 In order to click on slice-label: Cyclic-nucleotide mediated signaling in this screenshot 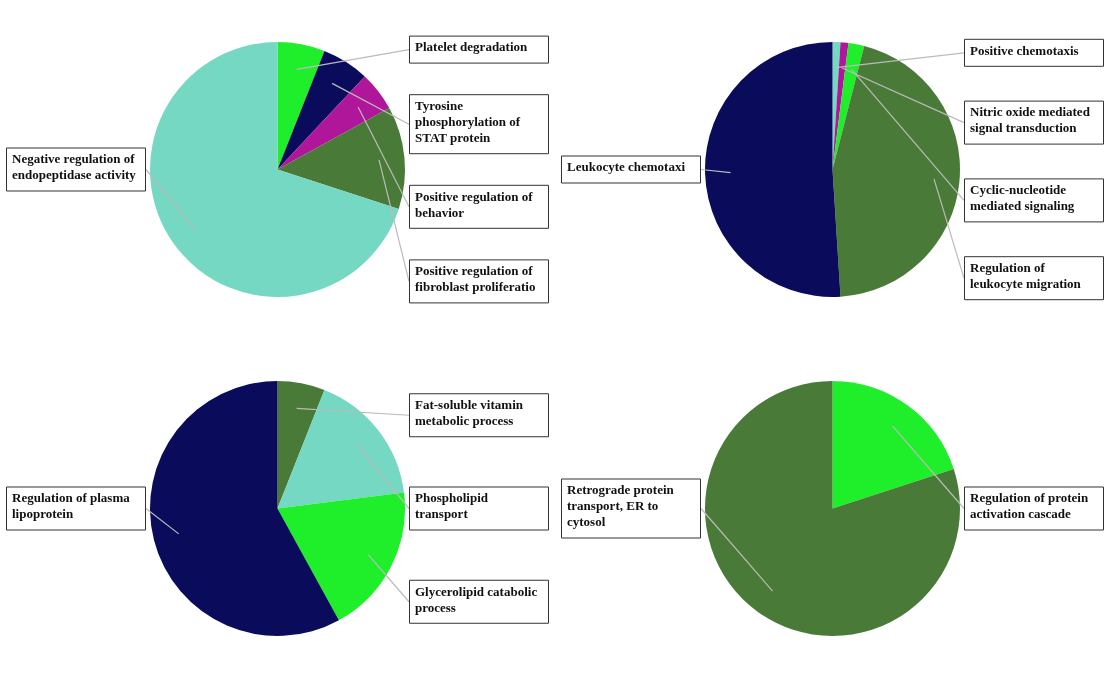, I will do `click(1022, 198)`.